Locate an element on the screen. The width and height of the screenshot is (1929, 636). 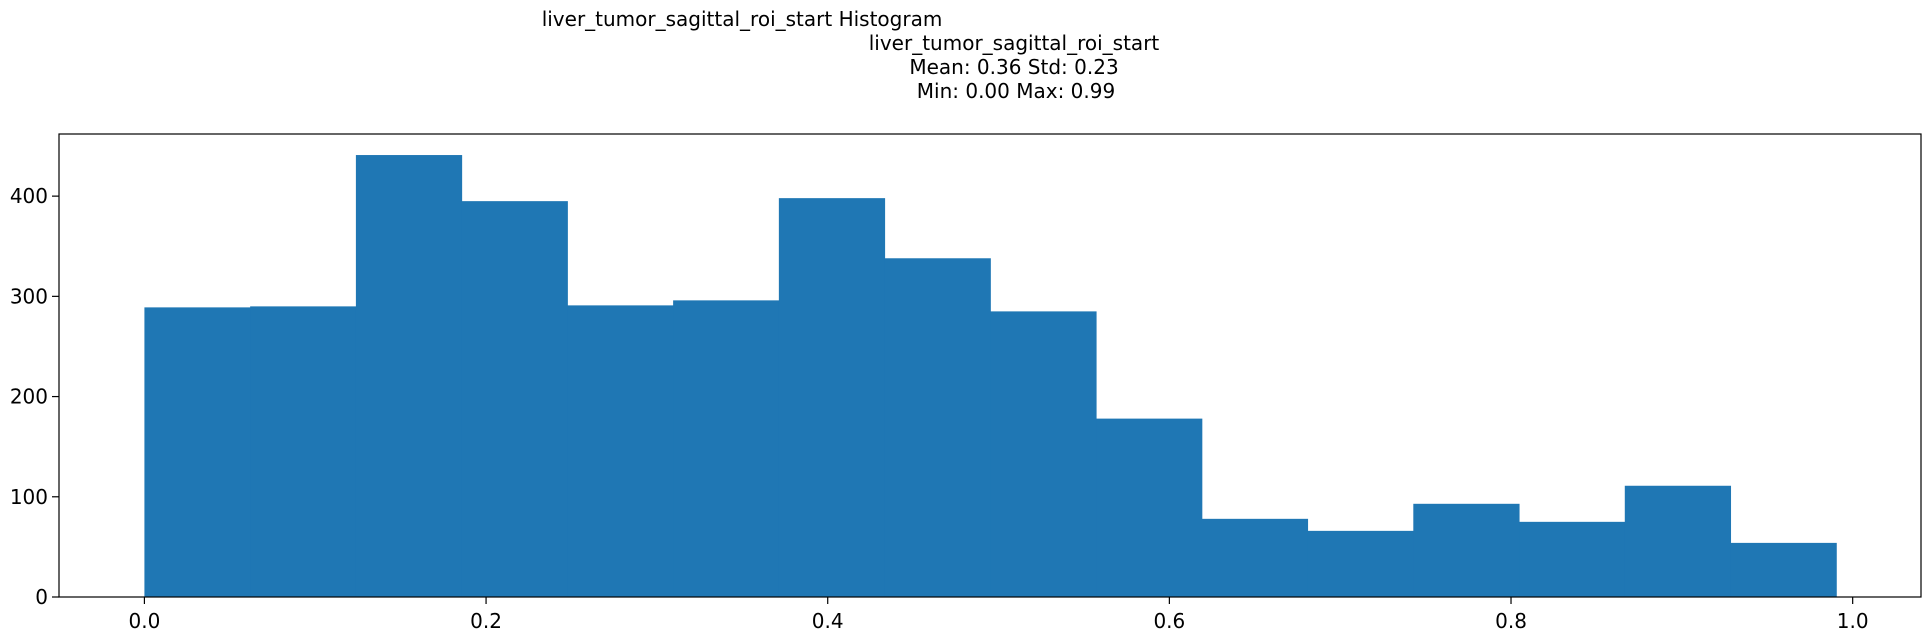
x-tick-label: 0.6 is located at coordinates (1169, 621).